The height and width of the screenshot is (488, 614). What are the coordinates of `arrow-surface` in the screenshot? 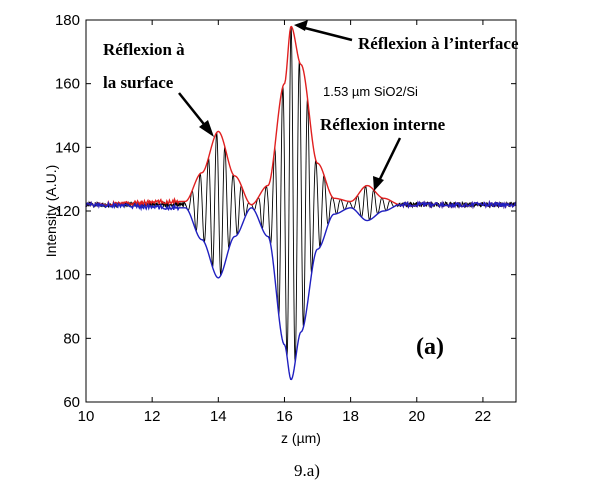 It's located at (196, 114).